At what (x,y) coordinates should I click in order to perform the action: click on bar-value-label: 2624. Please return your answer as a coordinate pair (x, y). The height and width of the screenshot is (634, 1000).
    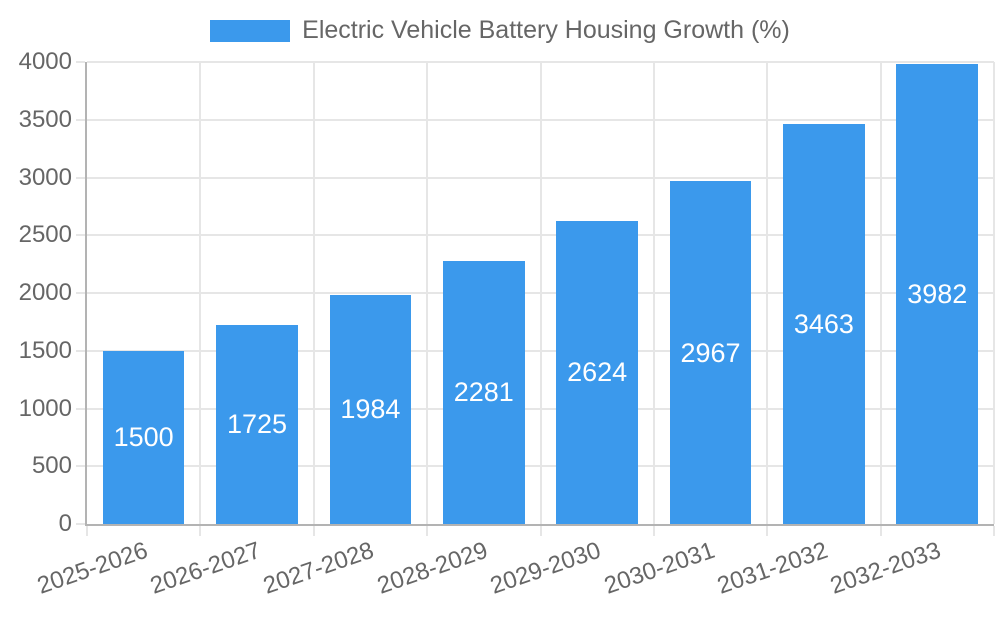
    Looking at the image, I should click on (597, 372).